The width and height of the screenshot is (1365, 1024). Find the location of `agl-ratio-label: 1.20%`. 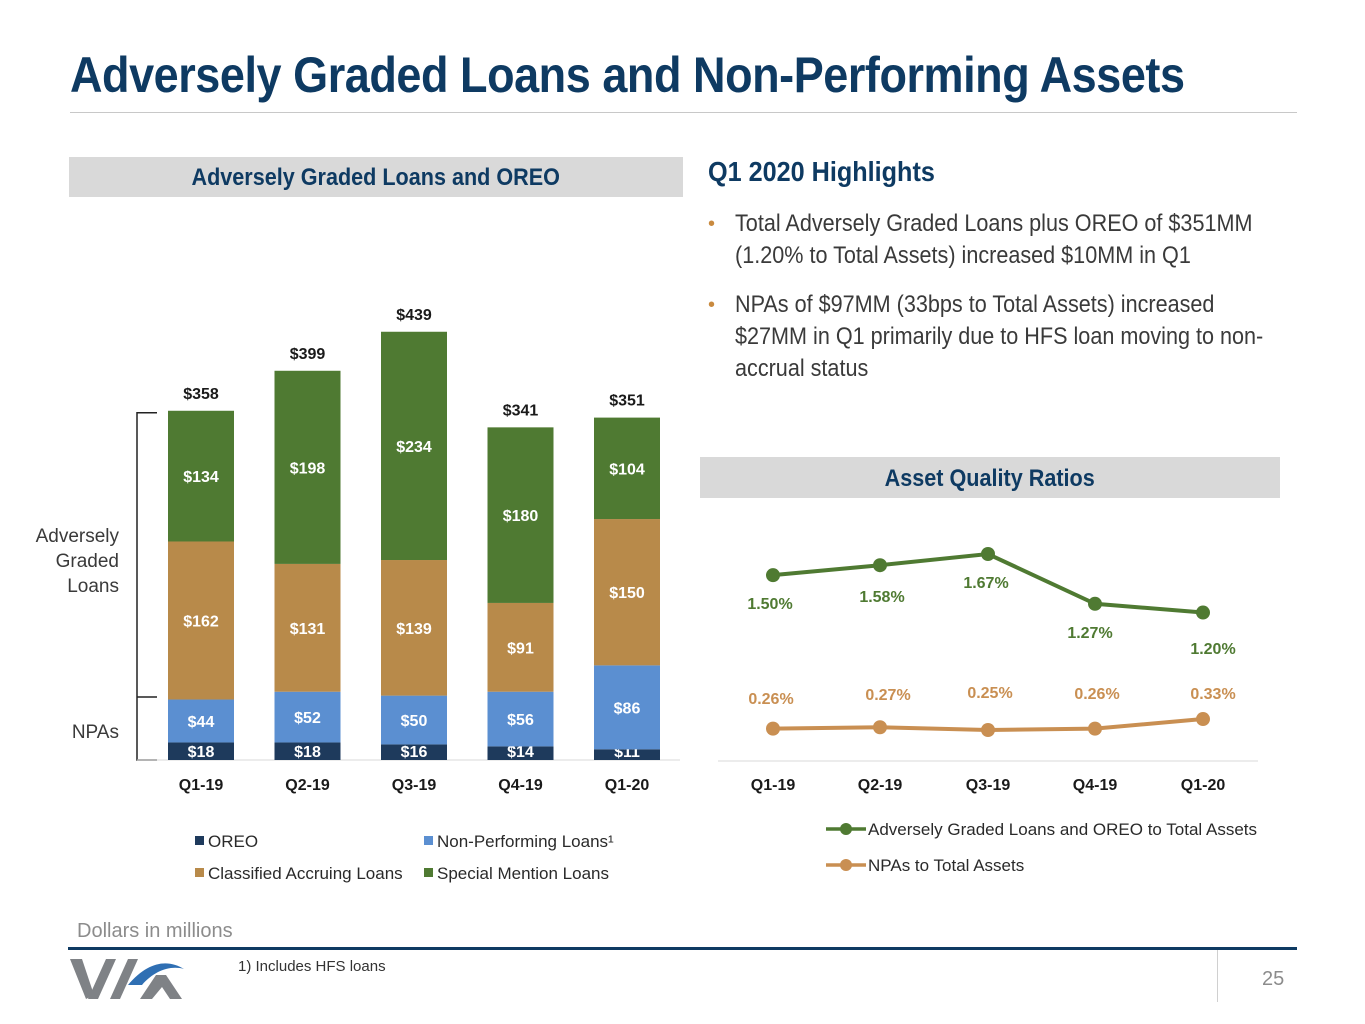

agl-ratio-label: 1.20% is located at coordinates (1212, 649).